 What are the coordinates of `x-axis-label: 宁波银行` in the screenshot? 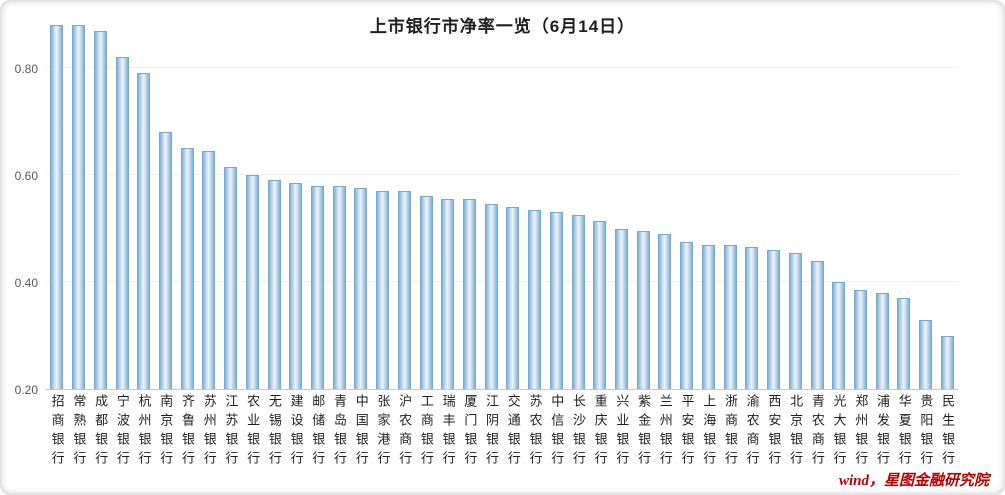 It's located at (122, 432).